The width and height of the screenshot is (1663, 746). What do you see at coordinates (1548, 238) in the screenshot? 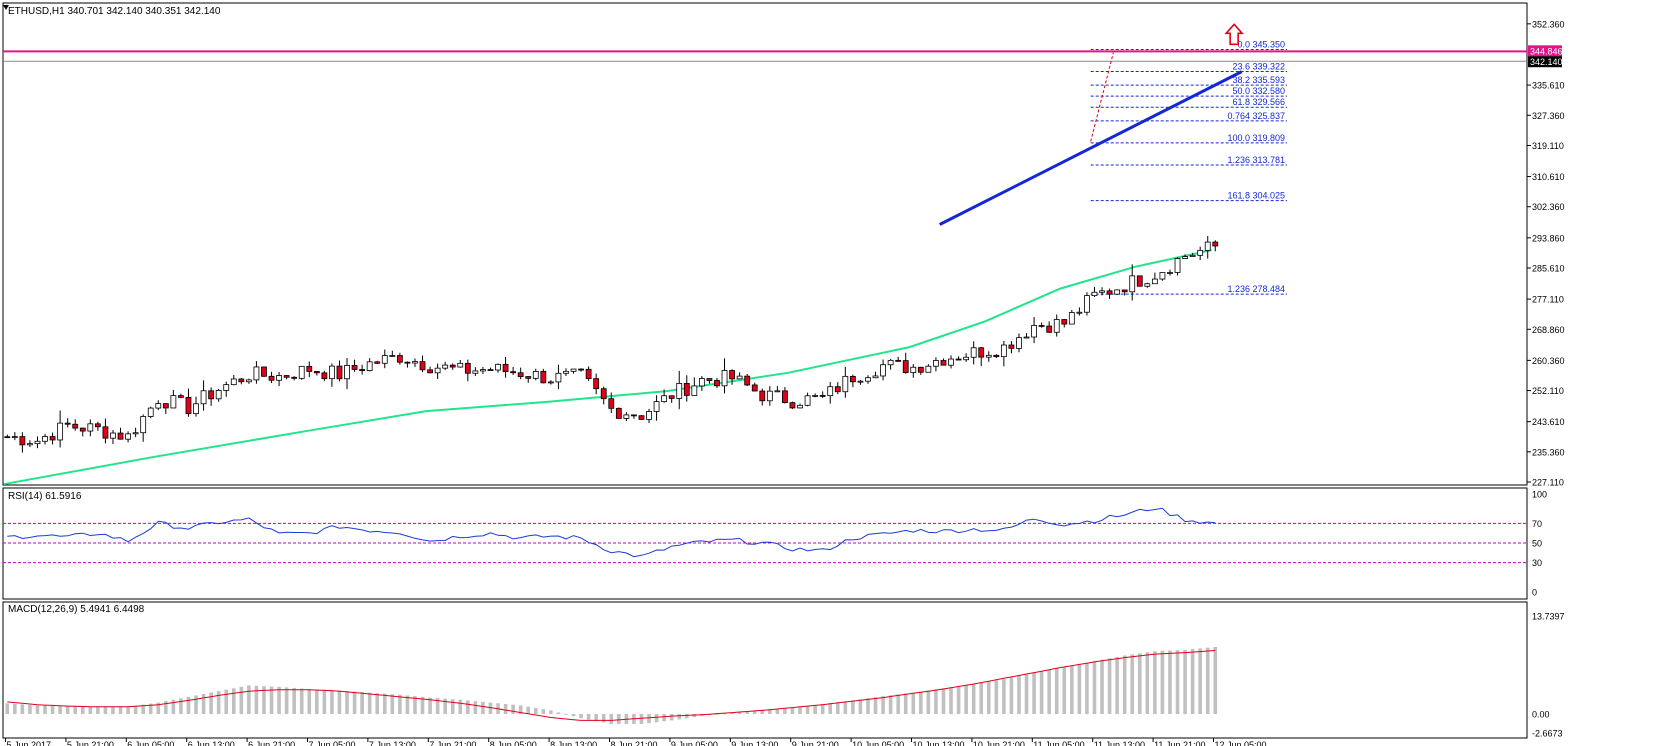
I see `price-tick-label: 293.860` at bounding box center [1548, 238].